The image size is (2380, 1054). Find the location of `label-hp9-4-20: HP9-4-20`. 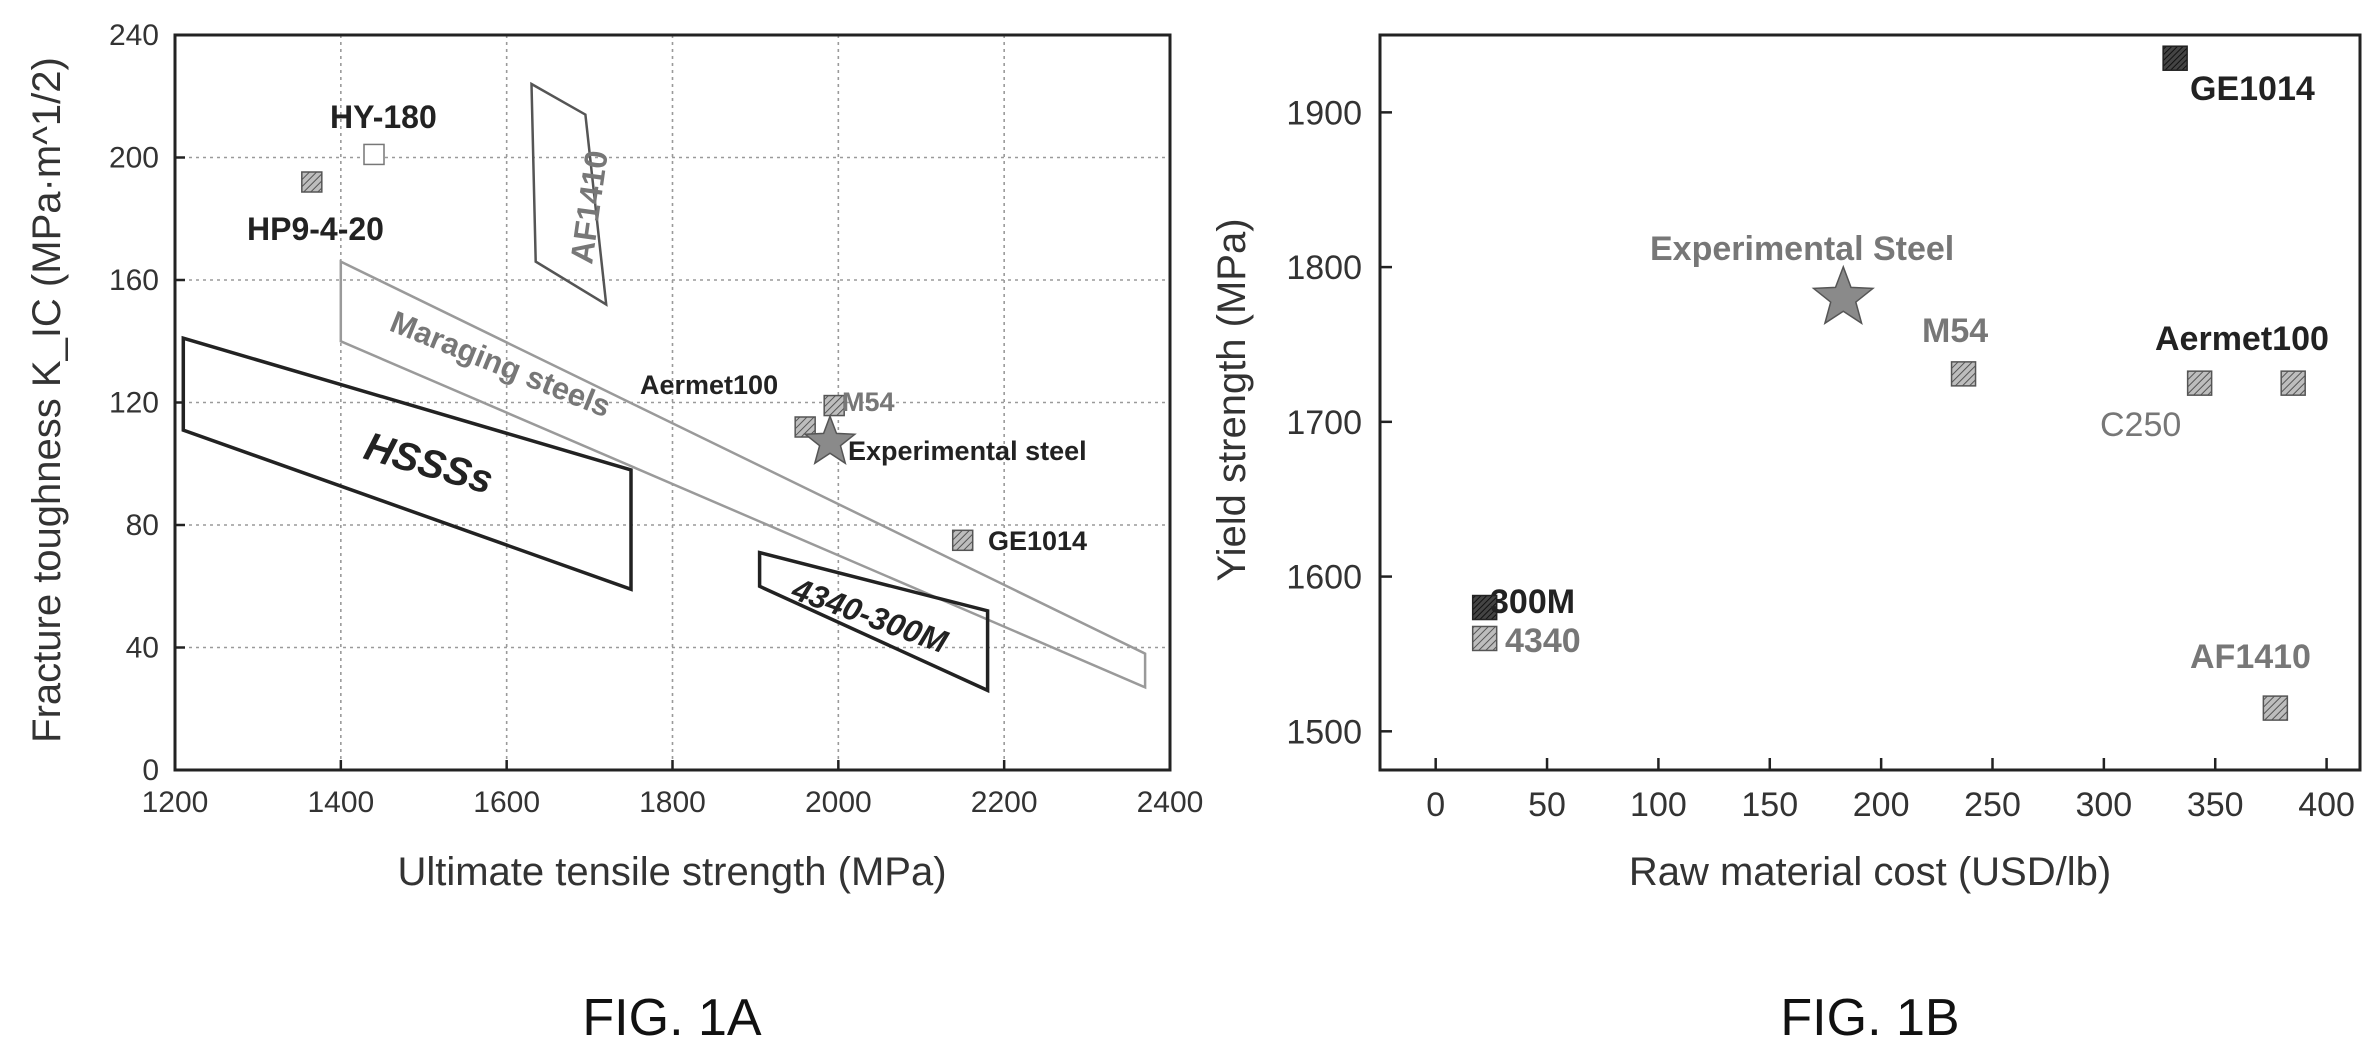

label-hp9-4-20: HP9-4-20 is located at coordinates (315, 229).